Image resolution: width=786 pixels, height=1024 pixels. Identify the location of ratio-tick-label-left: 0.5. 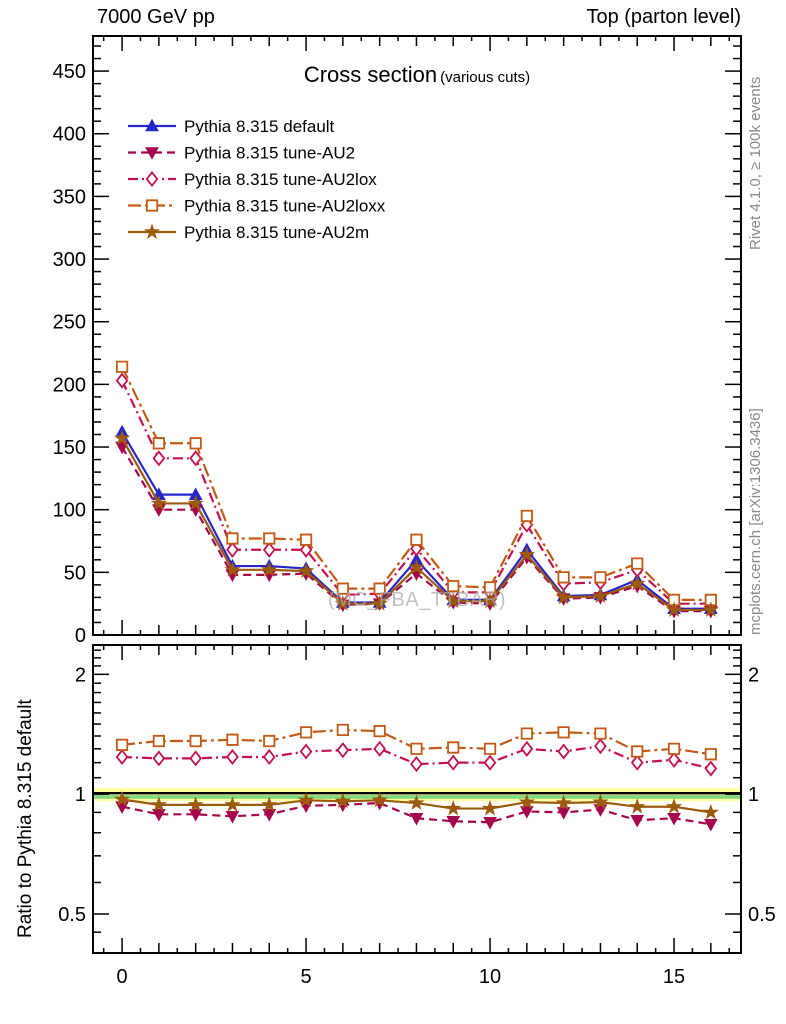
(72, 915).